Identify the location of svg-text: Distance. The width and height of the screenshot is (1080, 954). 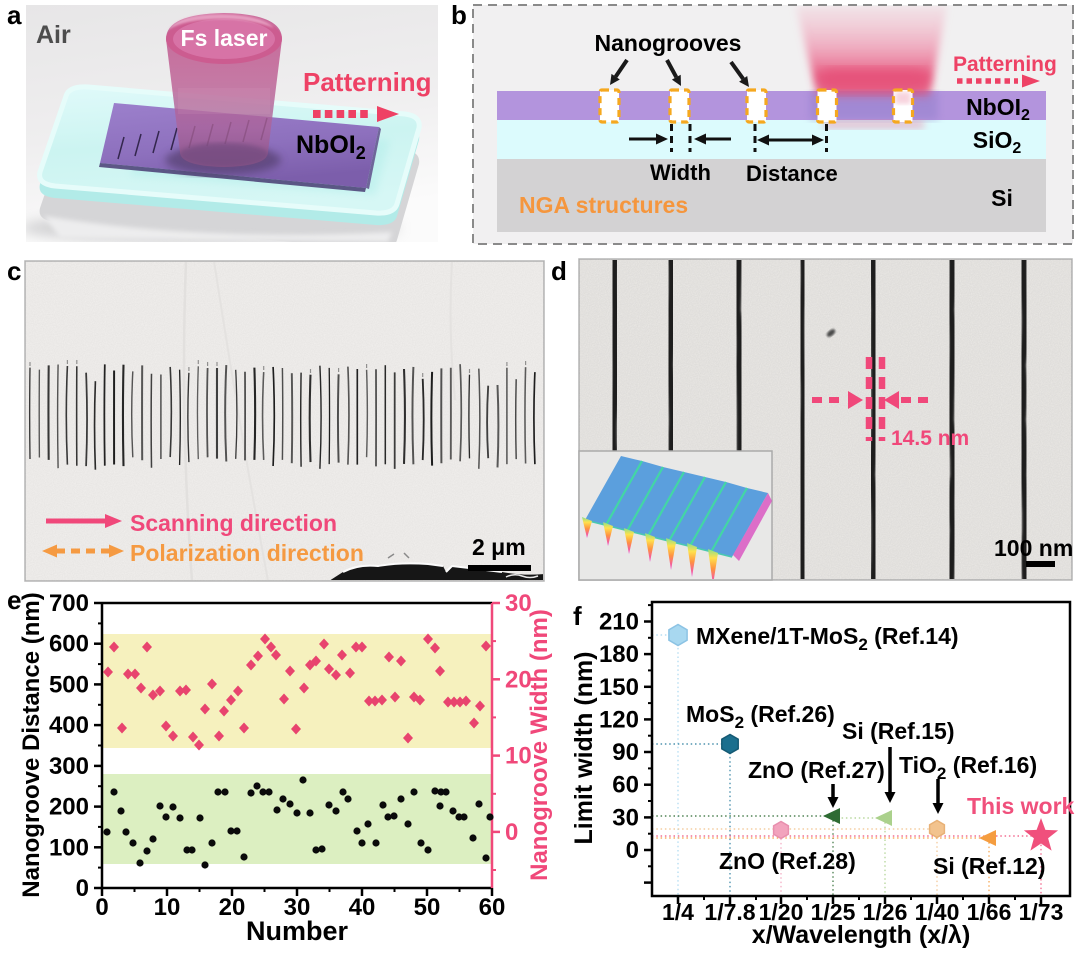
(792, 173).